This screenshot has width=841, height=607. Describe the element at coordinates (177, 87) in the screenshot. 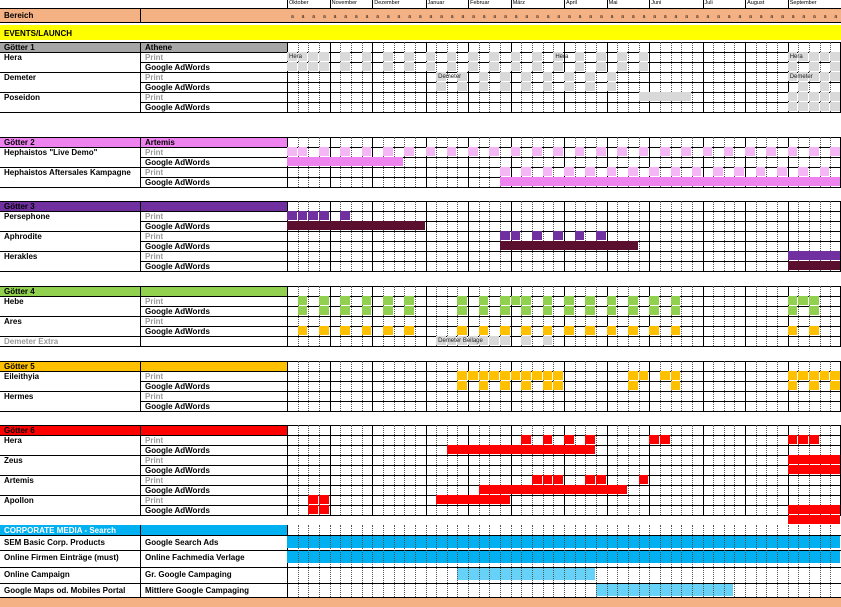

I see `adwords-channel-label: Google AdWords` at that location.